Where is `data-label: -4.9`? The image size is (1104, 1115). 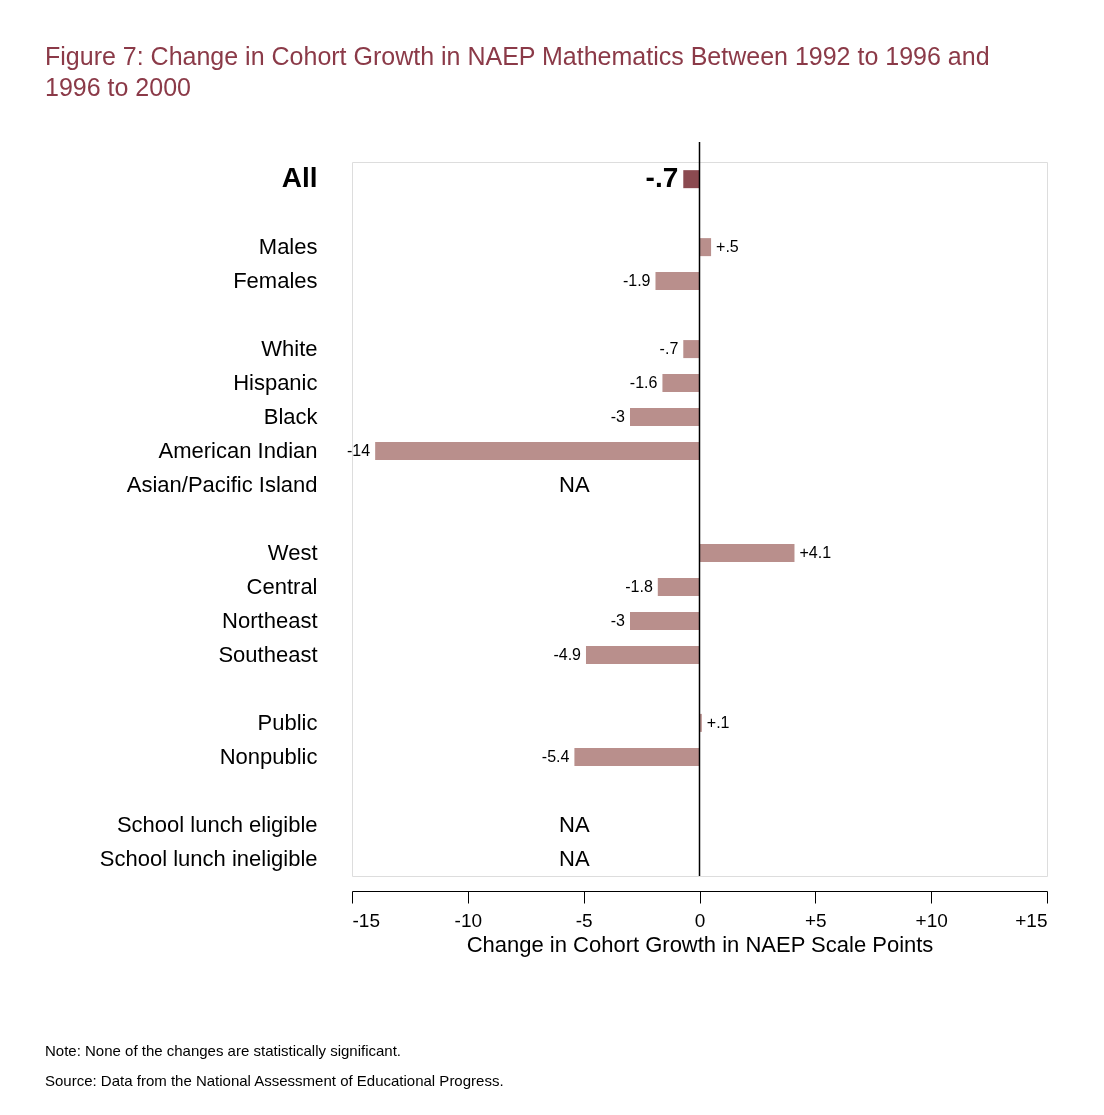
data-label: -4.9 is located at coordinates (567, 654).